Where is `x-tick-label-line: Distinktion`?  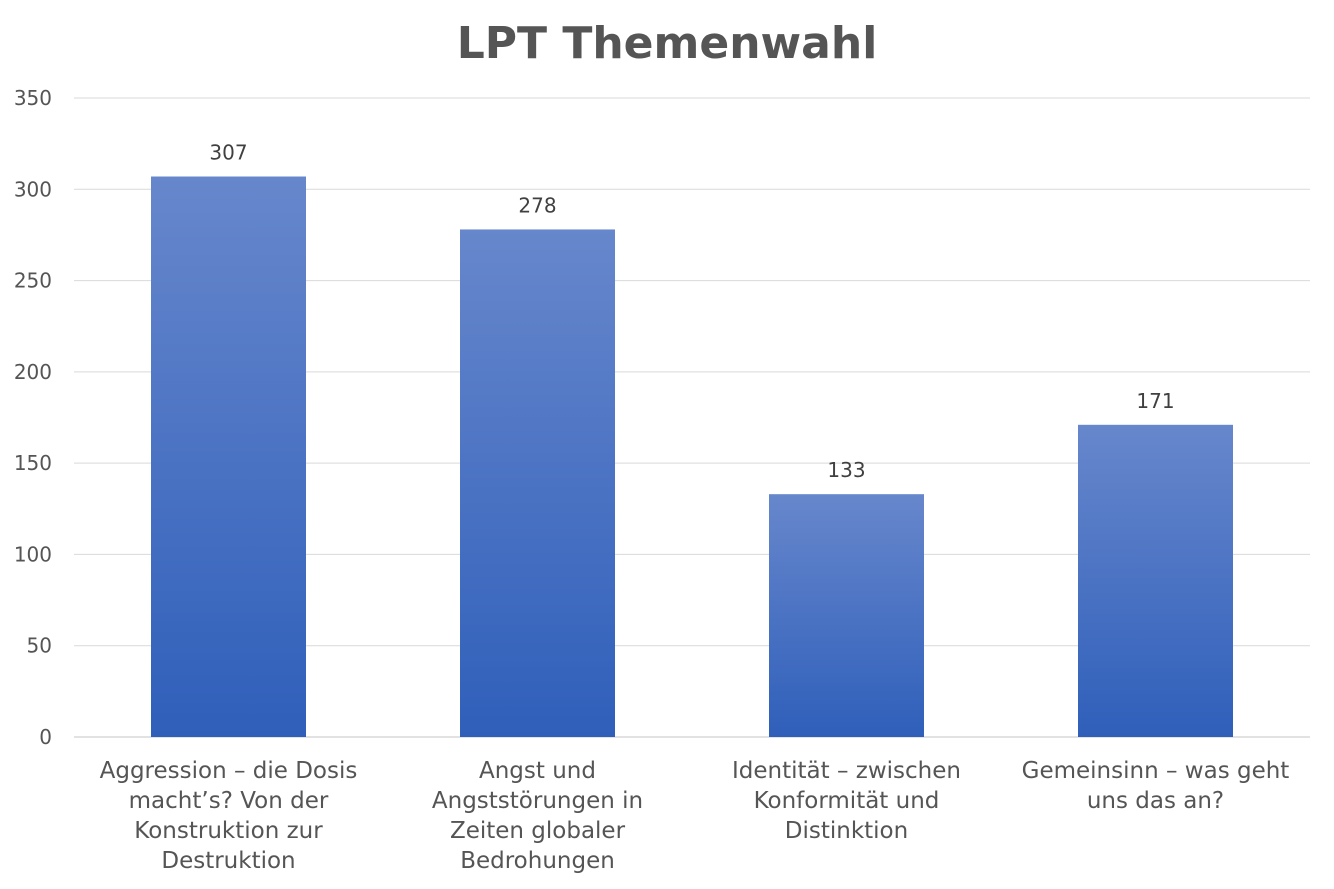 x-tick-label-line: Distinktion is located at coordinates (846, 831).